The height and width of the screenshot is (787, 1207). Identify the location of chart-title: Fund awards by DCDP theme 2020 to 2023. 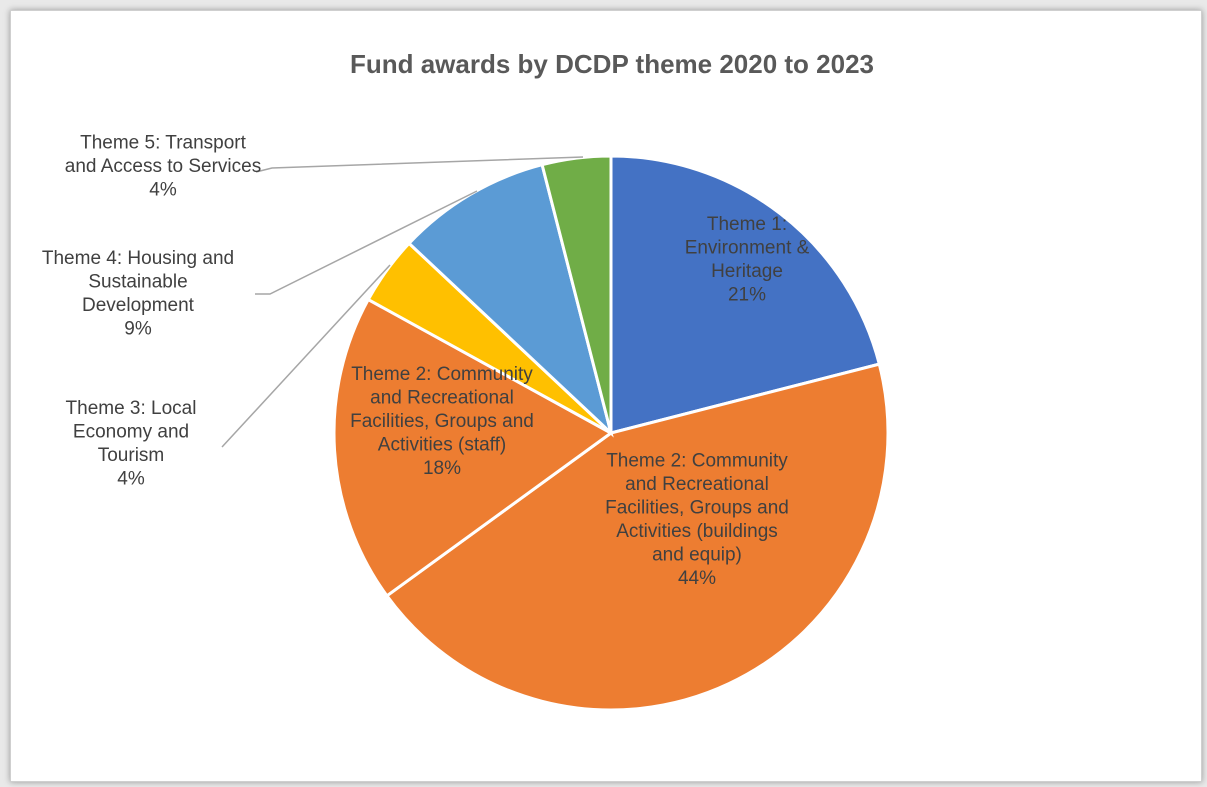
(612, 64).